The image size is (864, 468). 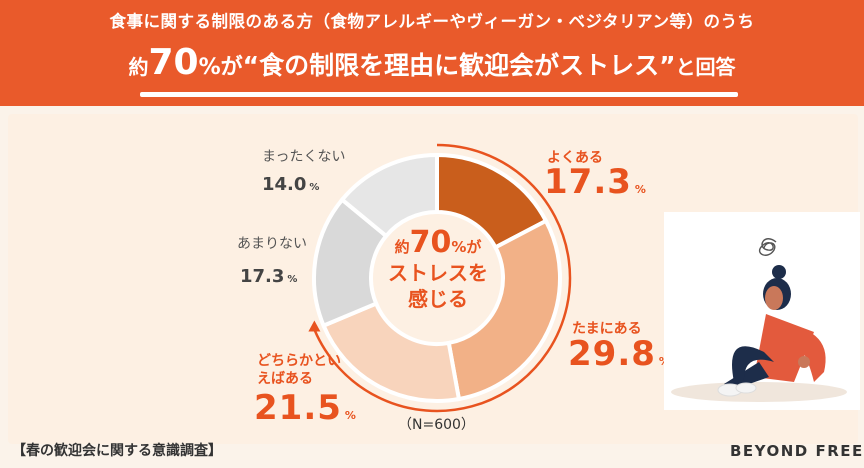 I want to click on label-sometimes-value: 29.8%, so click(x=619, y=354).